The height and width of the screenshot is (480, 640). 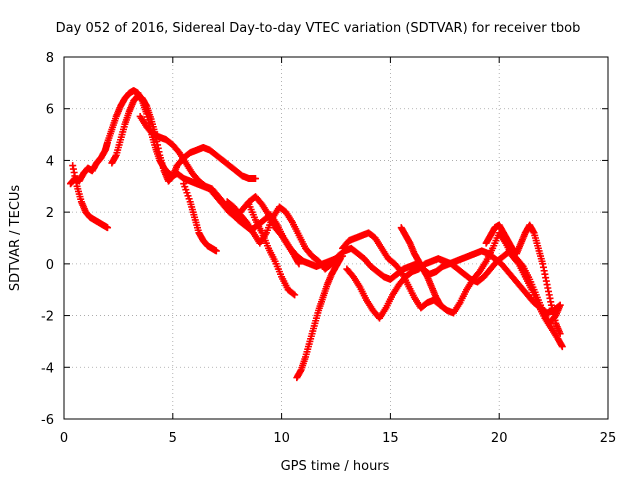 What do you see at coordinates (420, 266) in the screenshot?
I see `series-arc11` at bounding box center [420, 266].